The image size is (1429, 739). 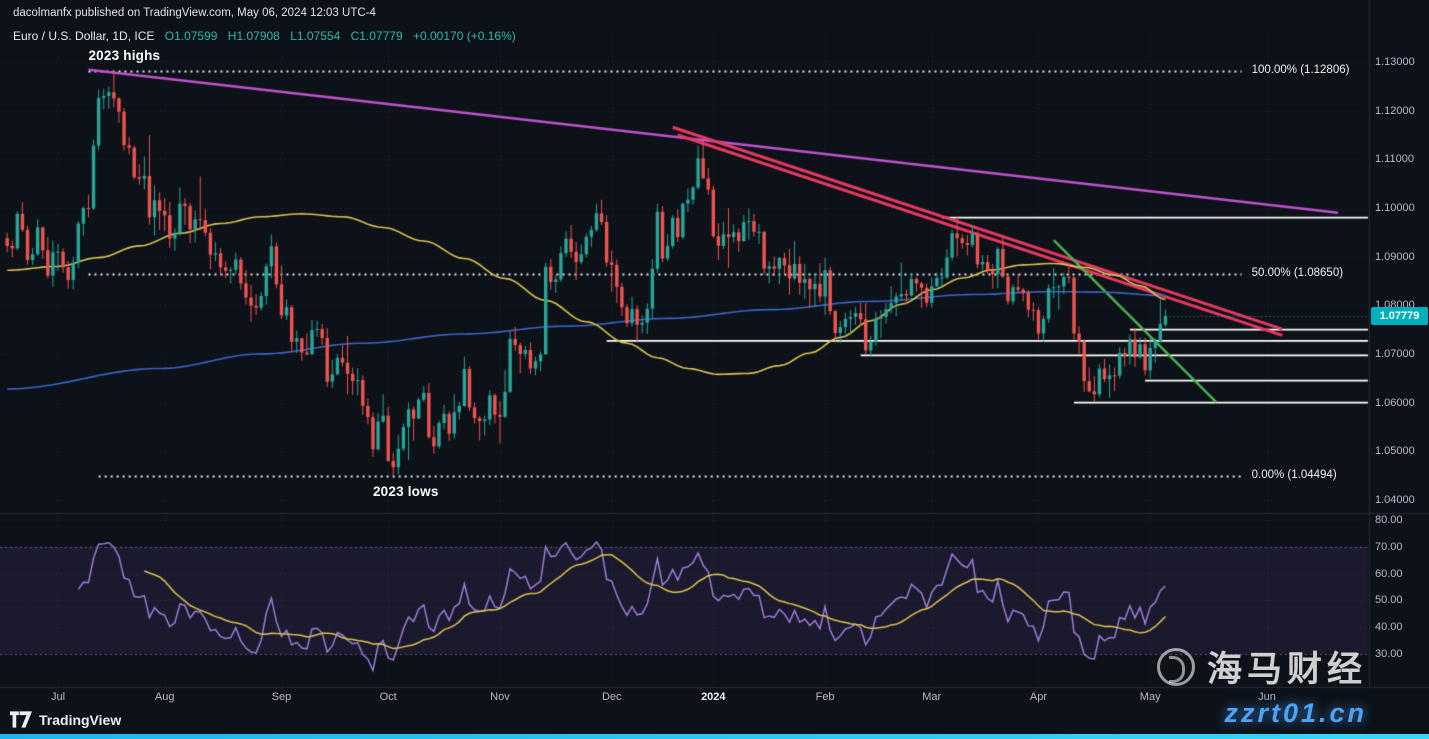 What do you see at coordinates (21, 719) in the screenshot?
I see `tradingview-logo-icon` at bounding box center [21, 719].